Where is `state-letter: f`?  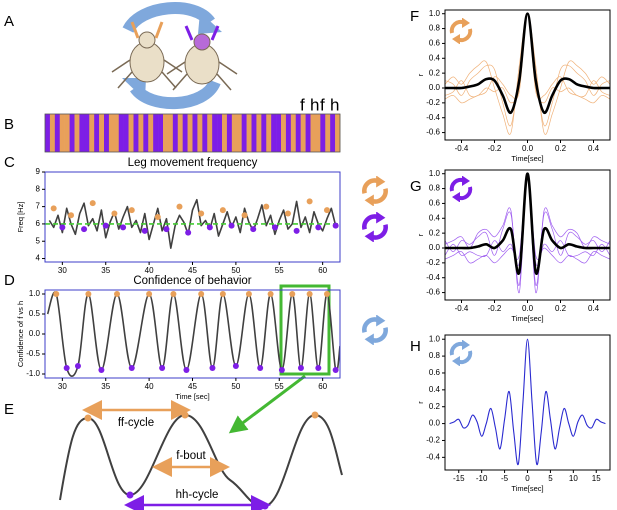
state-letter: f is located at coordinates (322, 104).